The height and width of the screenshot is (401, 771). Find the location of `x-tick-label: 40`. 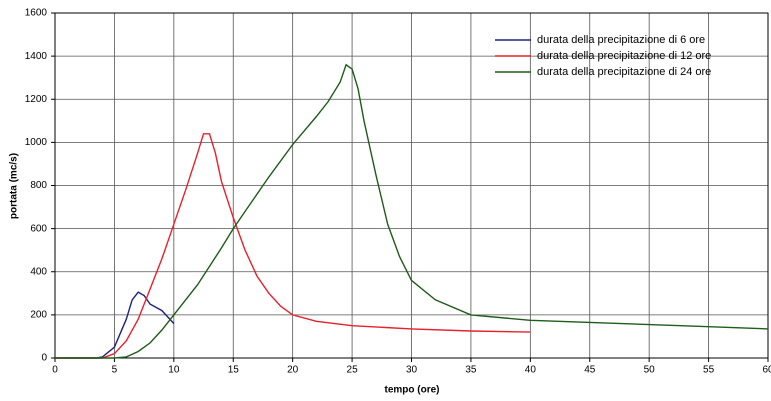

x-tick-label: 40 is located at coordinates (531, 370).